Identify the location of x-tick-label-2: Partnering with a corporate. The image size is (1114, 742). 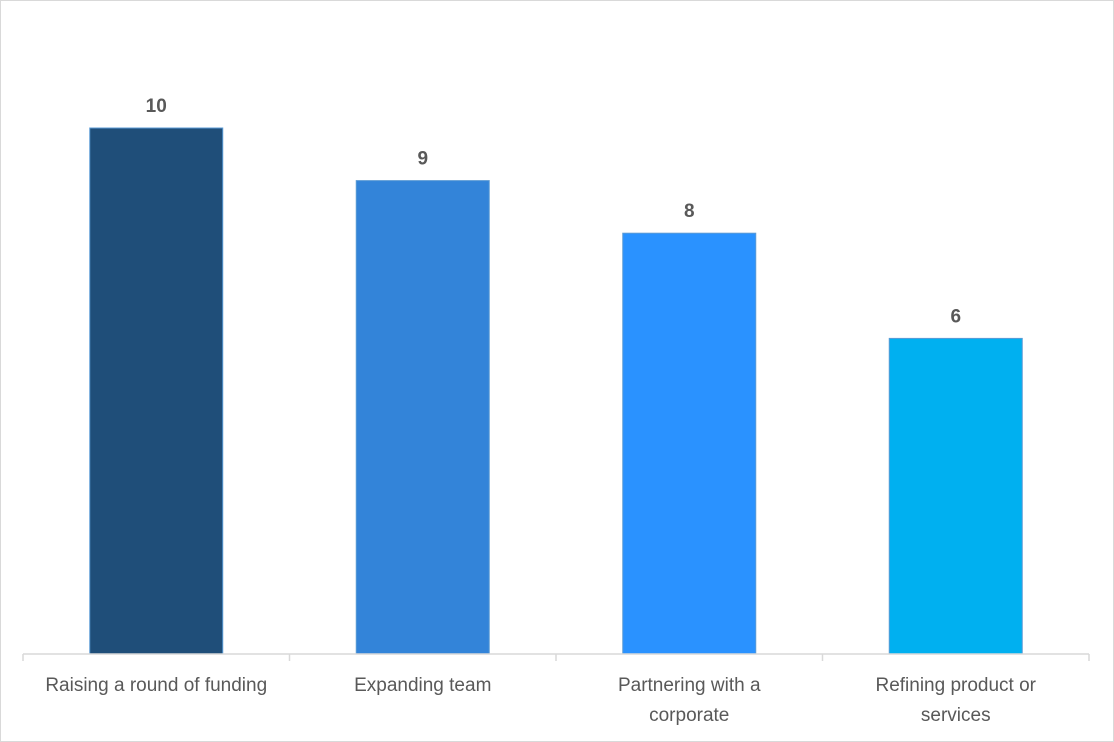
(689, 700).